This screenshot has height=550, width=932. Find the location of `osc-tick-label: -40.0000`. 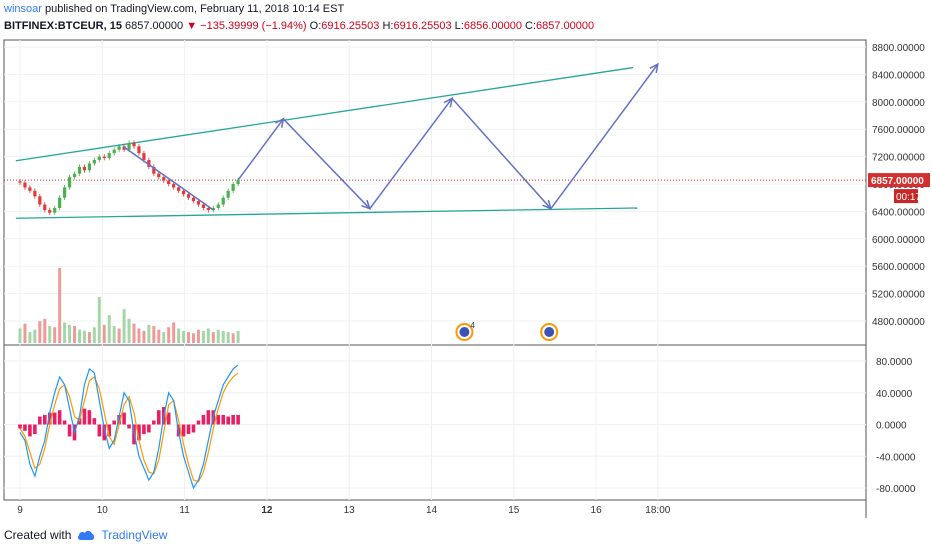

osc-tick-label: -40.0000 is located at coordinates (896, 457).